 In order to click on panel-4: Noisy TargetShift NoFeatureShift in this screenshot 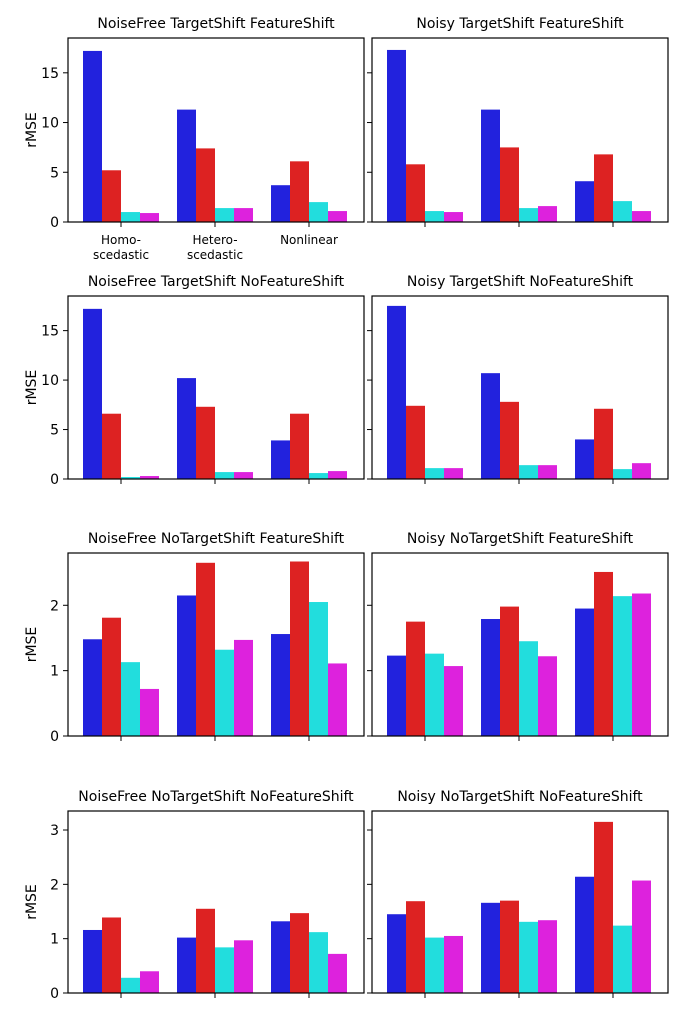, I will do `click(518, 379)`.